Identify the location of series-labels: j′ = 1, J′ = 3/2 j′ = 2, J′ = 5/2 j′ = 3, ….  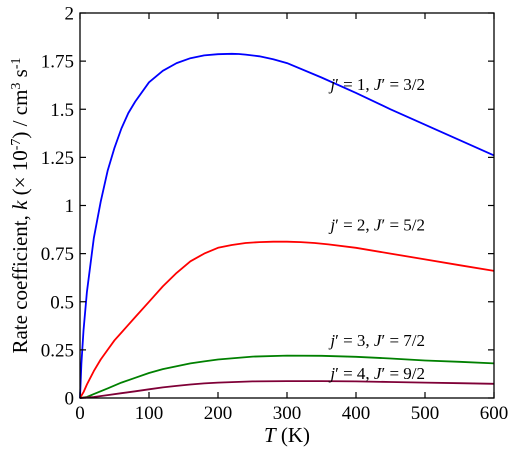
(376, 229).